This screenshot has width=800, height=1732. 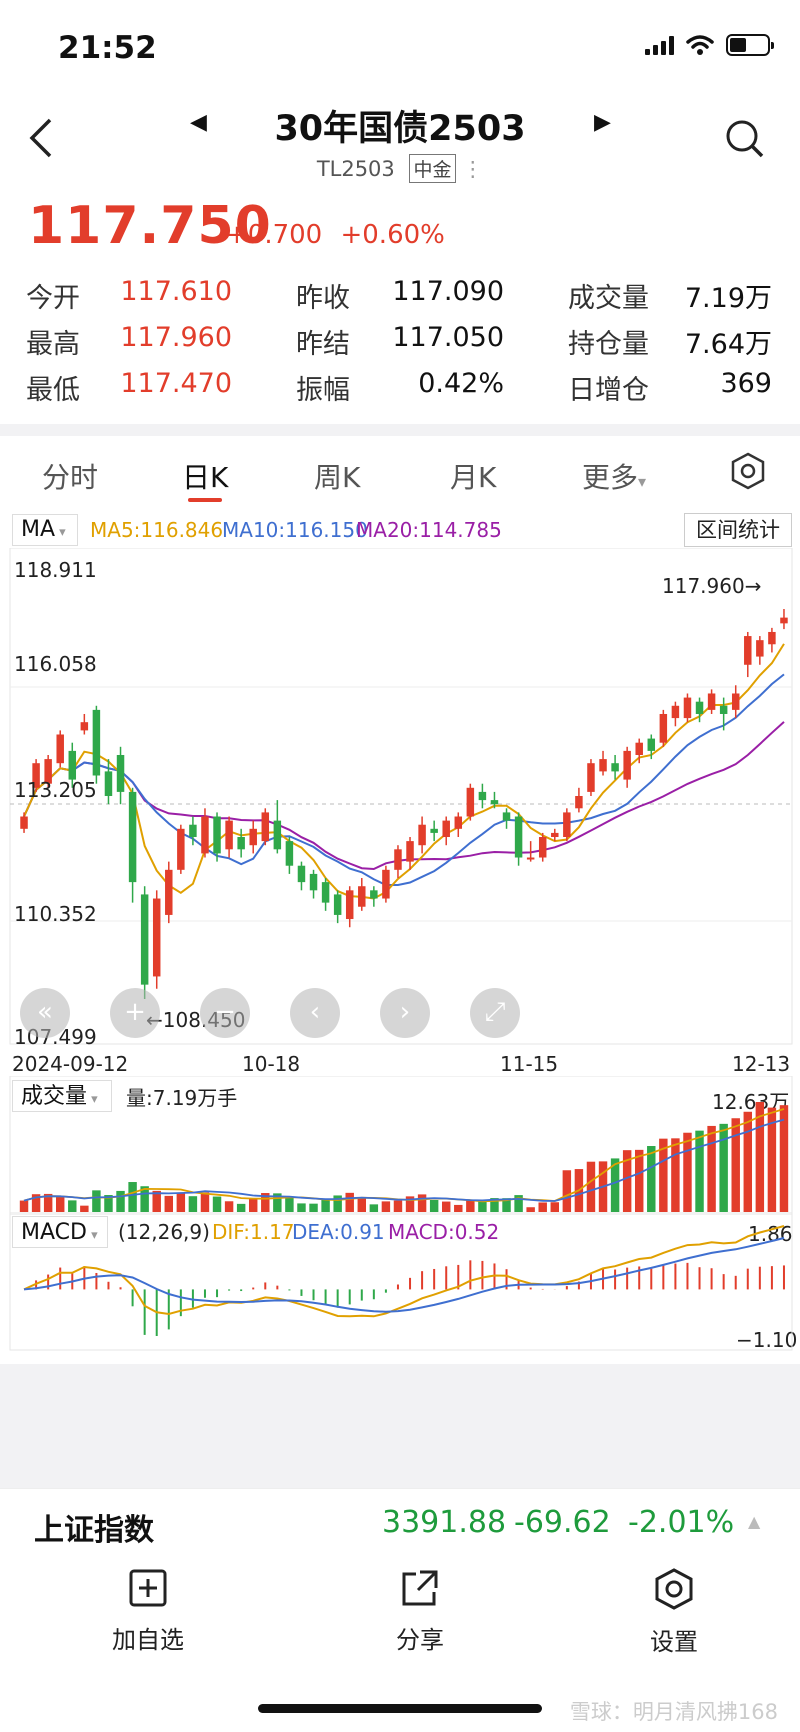 I want to click on tab-intraday: 分时, so click(x=70, y=477).